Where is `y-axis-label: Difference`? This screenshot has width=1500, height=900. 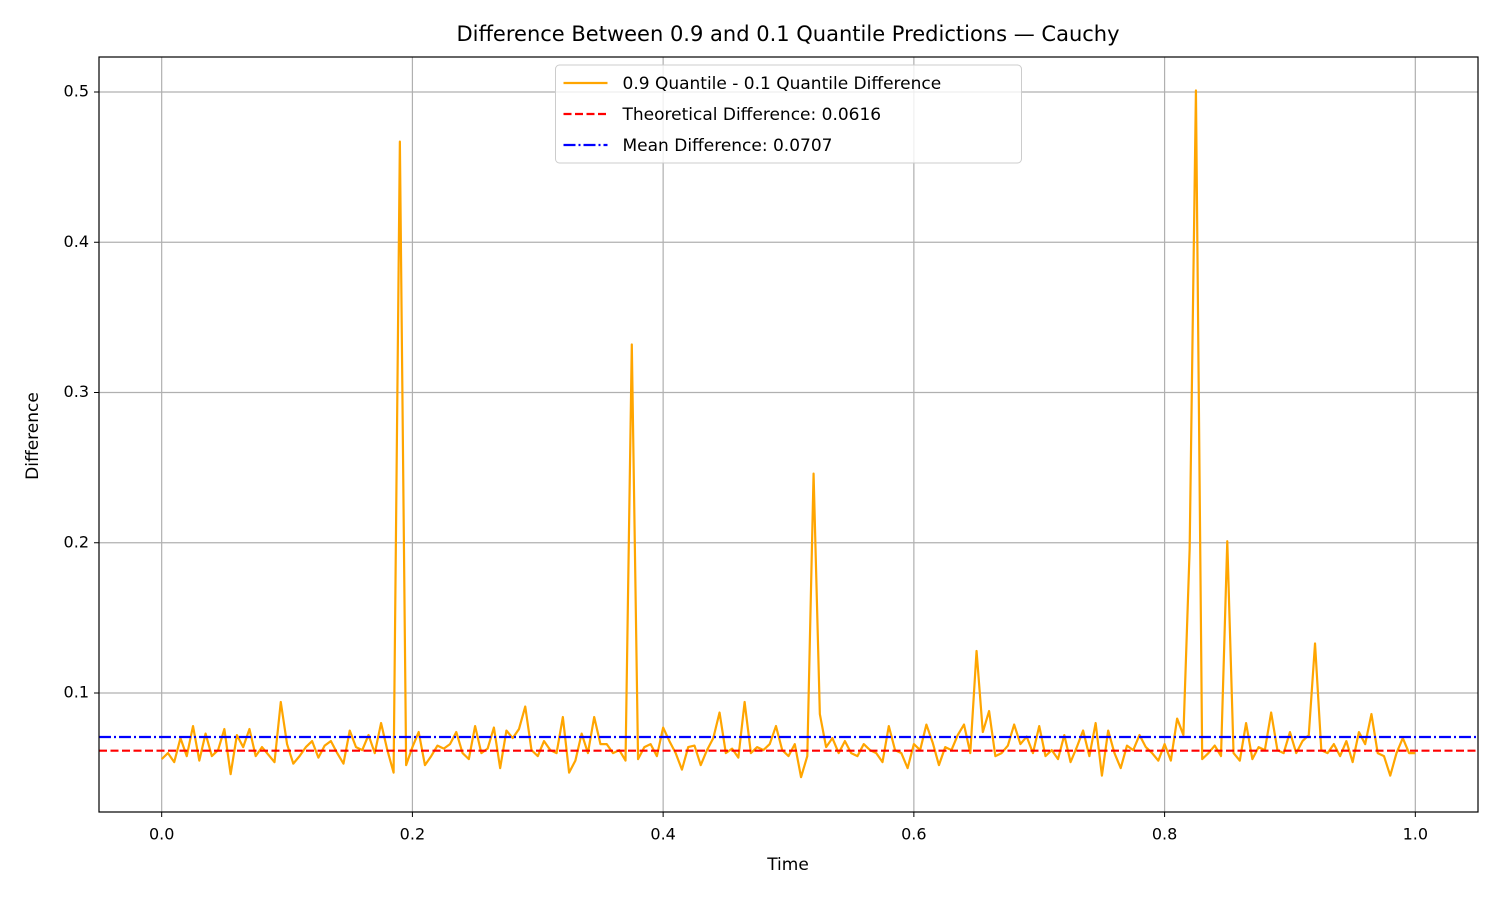 y-axis-label: Difference is located at coordinates (33, 436).